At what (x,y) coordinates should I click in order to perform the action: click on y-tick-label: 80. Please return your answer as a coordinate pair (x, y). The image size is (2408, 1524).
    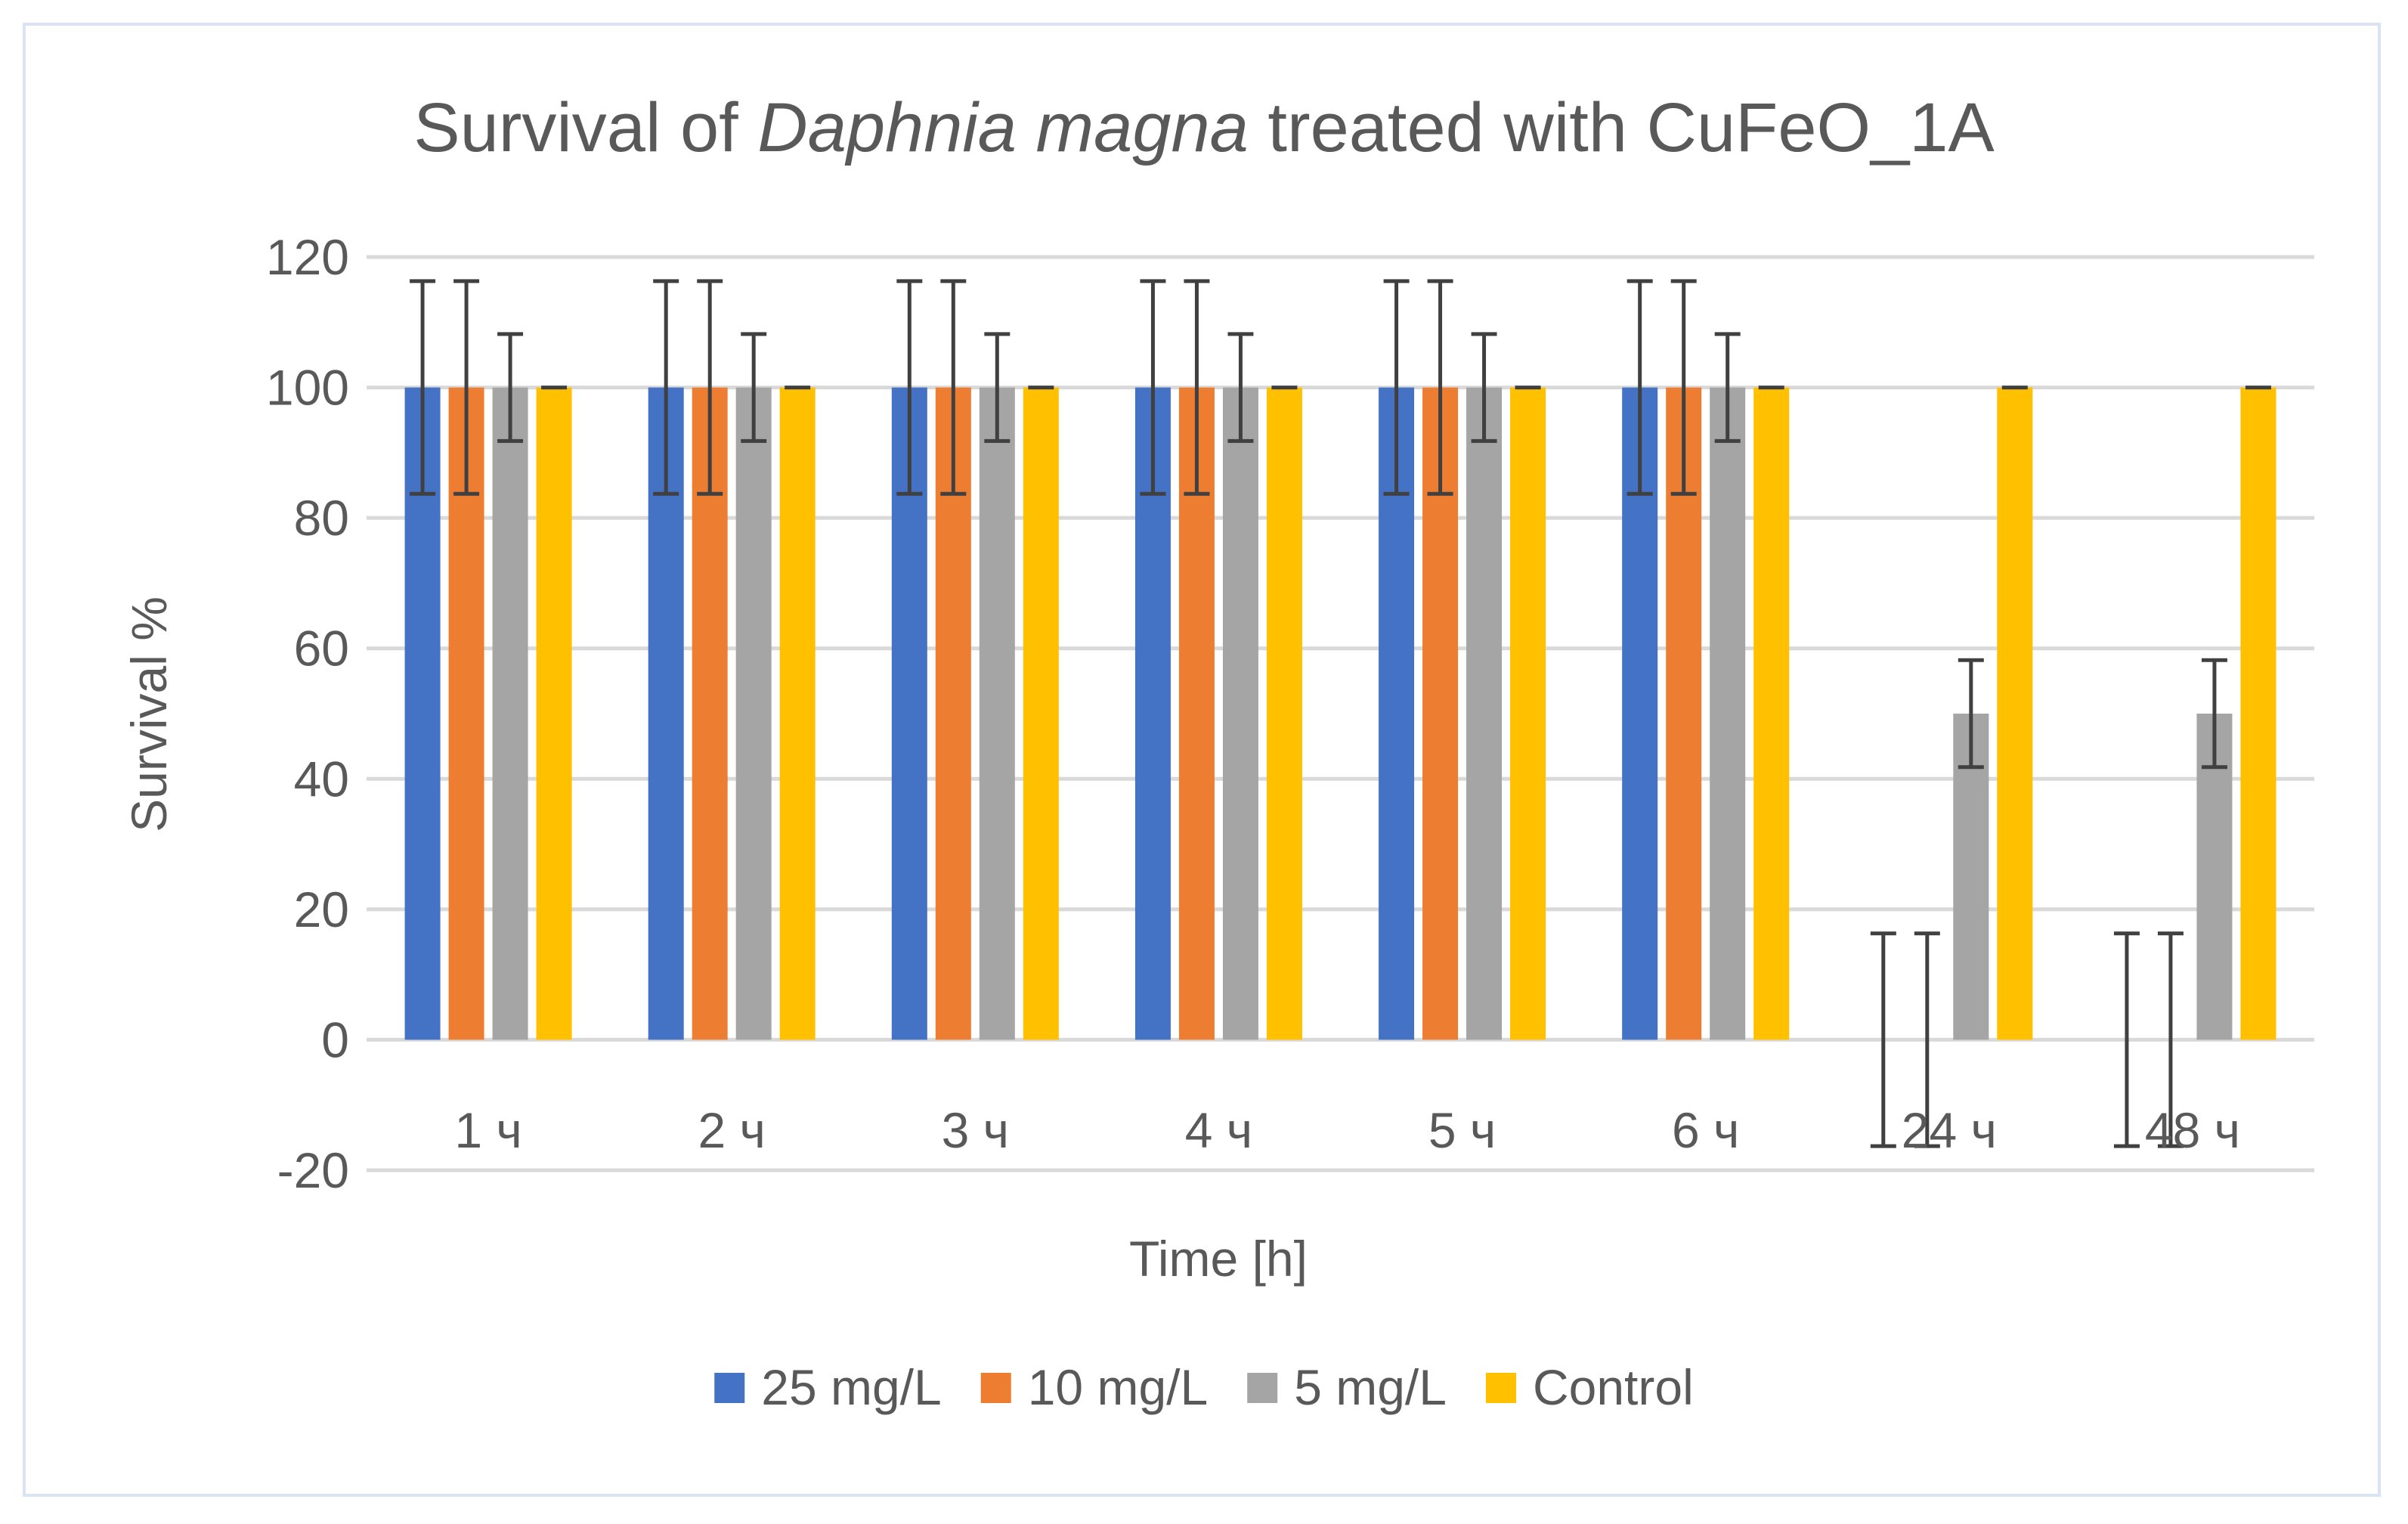
    Looking at the image, I should click on (321, 518).